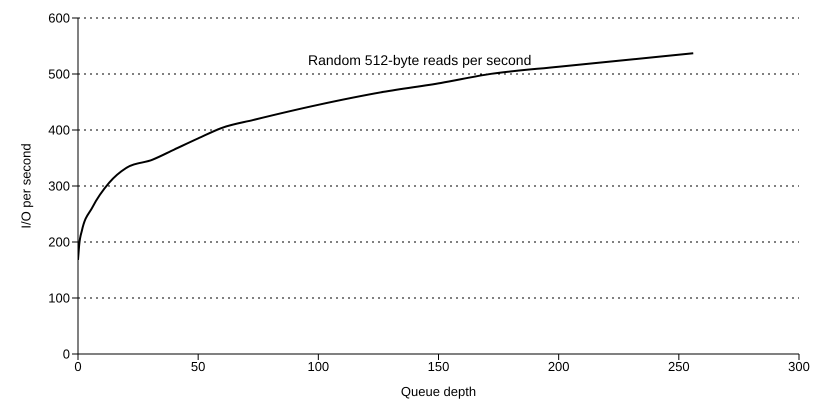  Describe the element at coordinates (59, 186) in the screenshot. I see `y-tick-label: 300` at that location.